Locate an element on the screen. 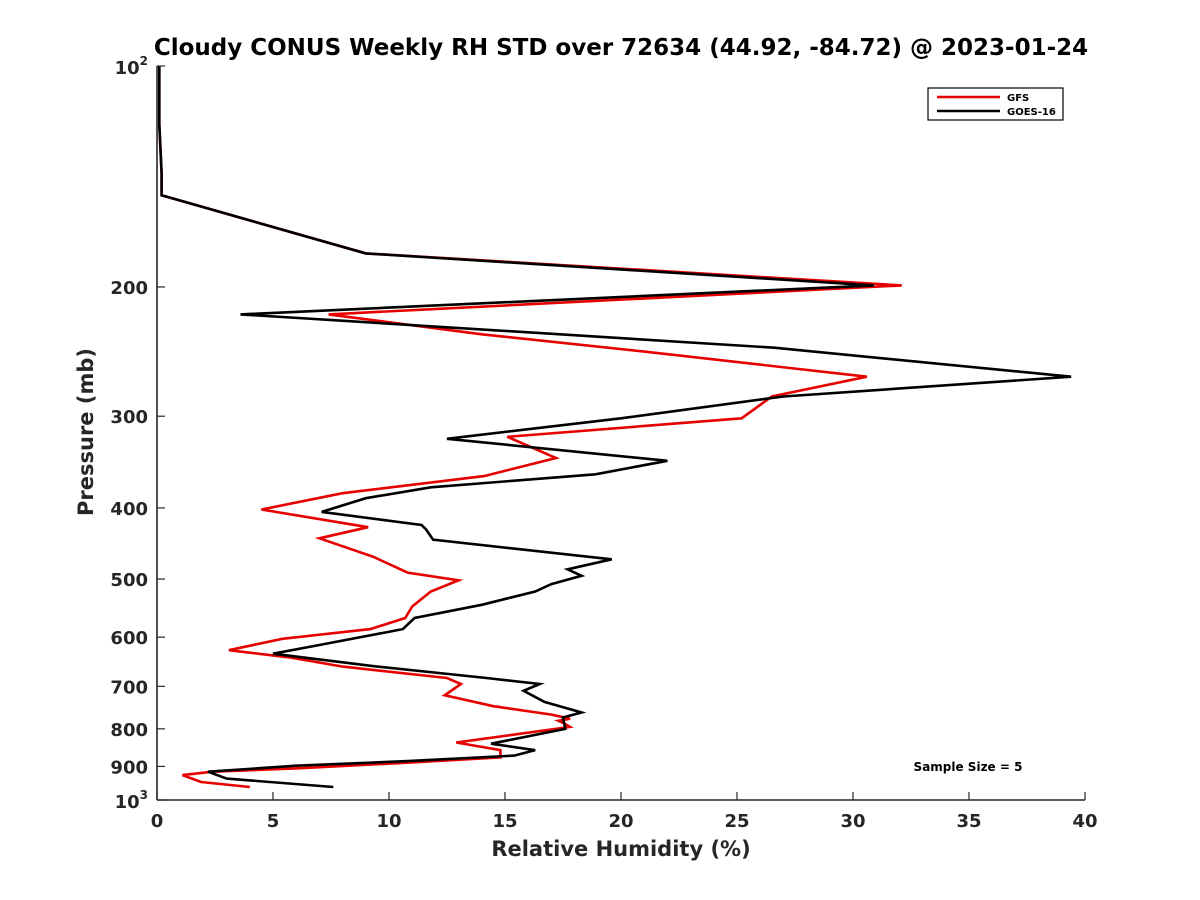 The width and height of the screenshot is (1200, 900). legend: GFS GOES-16 is located at coordinates (995, 104).